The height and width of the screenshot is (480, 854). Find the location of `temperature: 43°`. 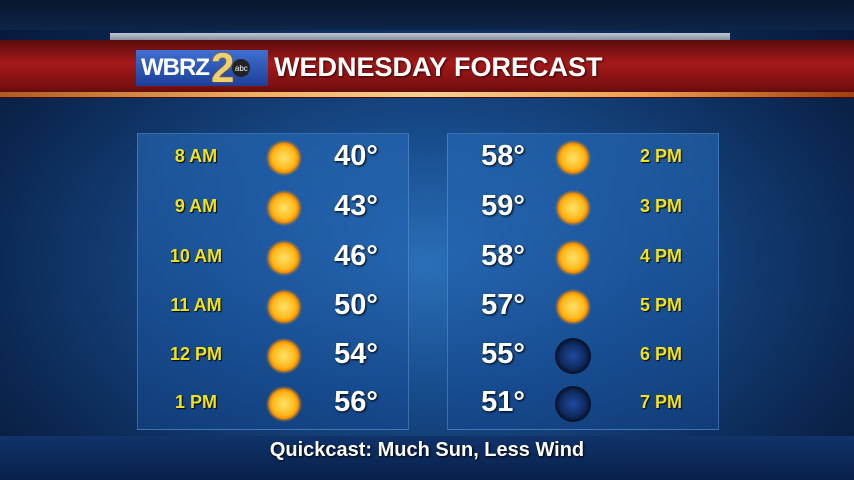

temperature: 43° is located at coordinates (356, 205).